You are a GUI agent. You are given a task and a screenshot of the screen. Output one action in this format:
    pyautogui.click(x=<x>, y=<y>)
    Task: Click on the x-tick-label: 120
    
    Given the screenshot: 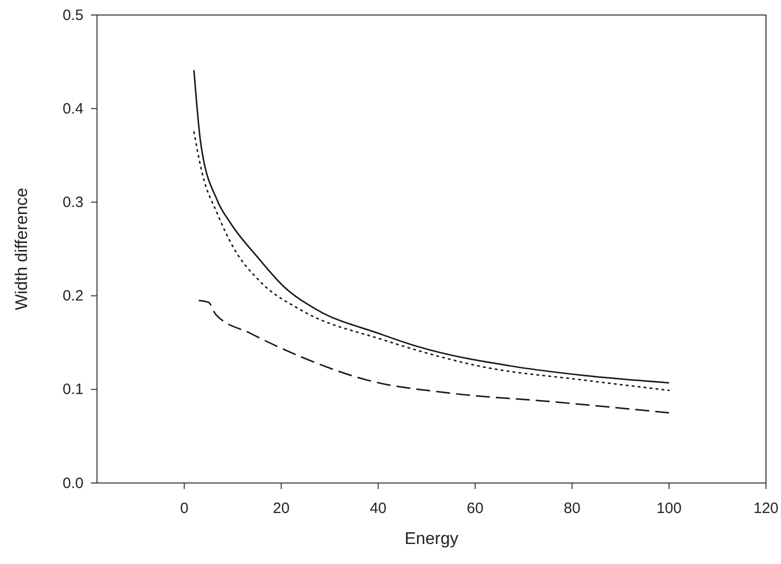 What is the action you would take?
    pyautogui.click(x=766, y=508)
    